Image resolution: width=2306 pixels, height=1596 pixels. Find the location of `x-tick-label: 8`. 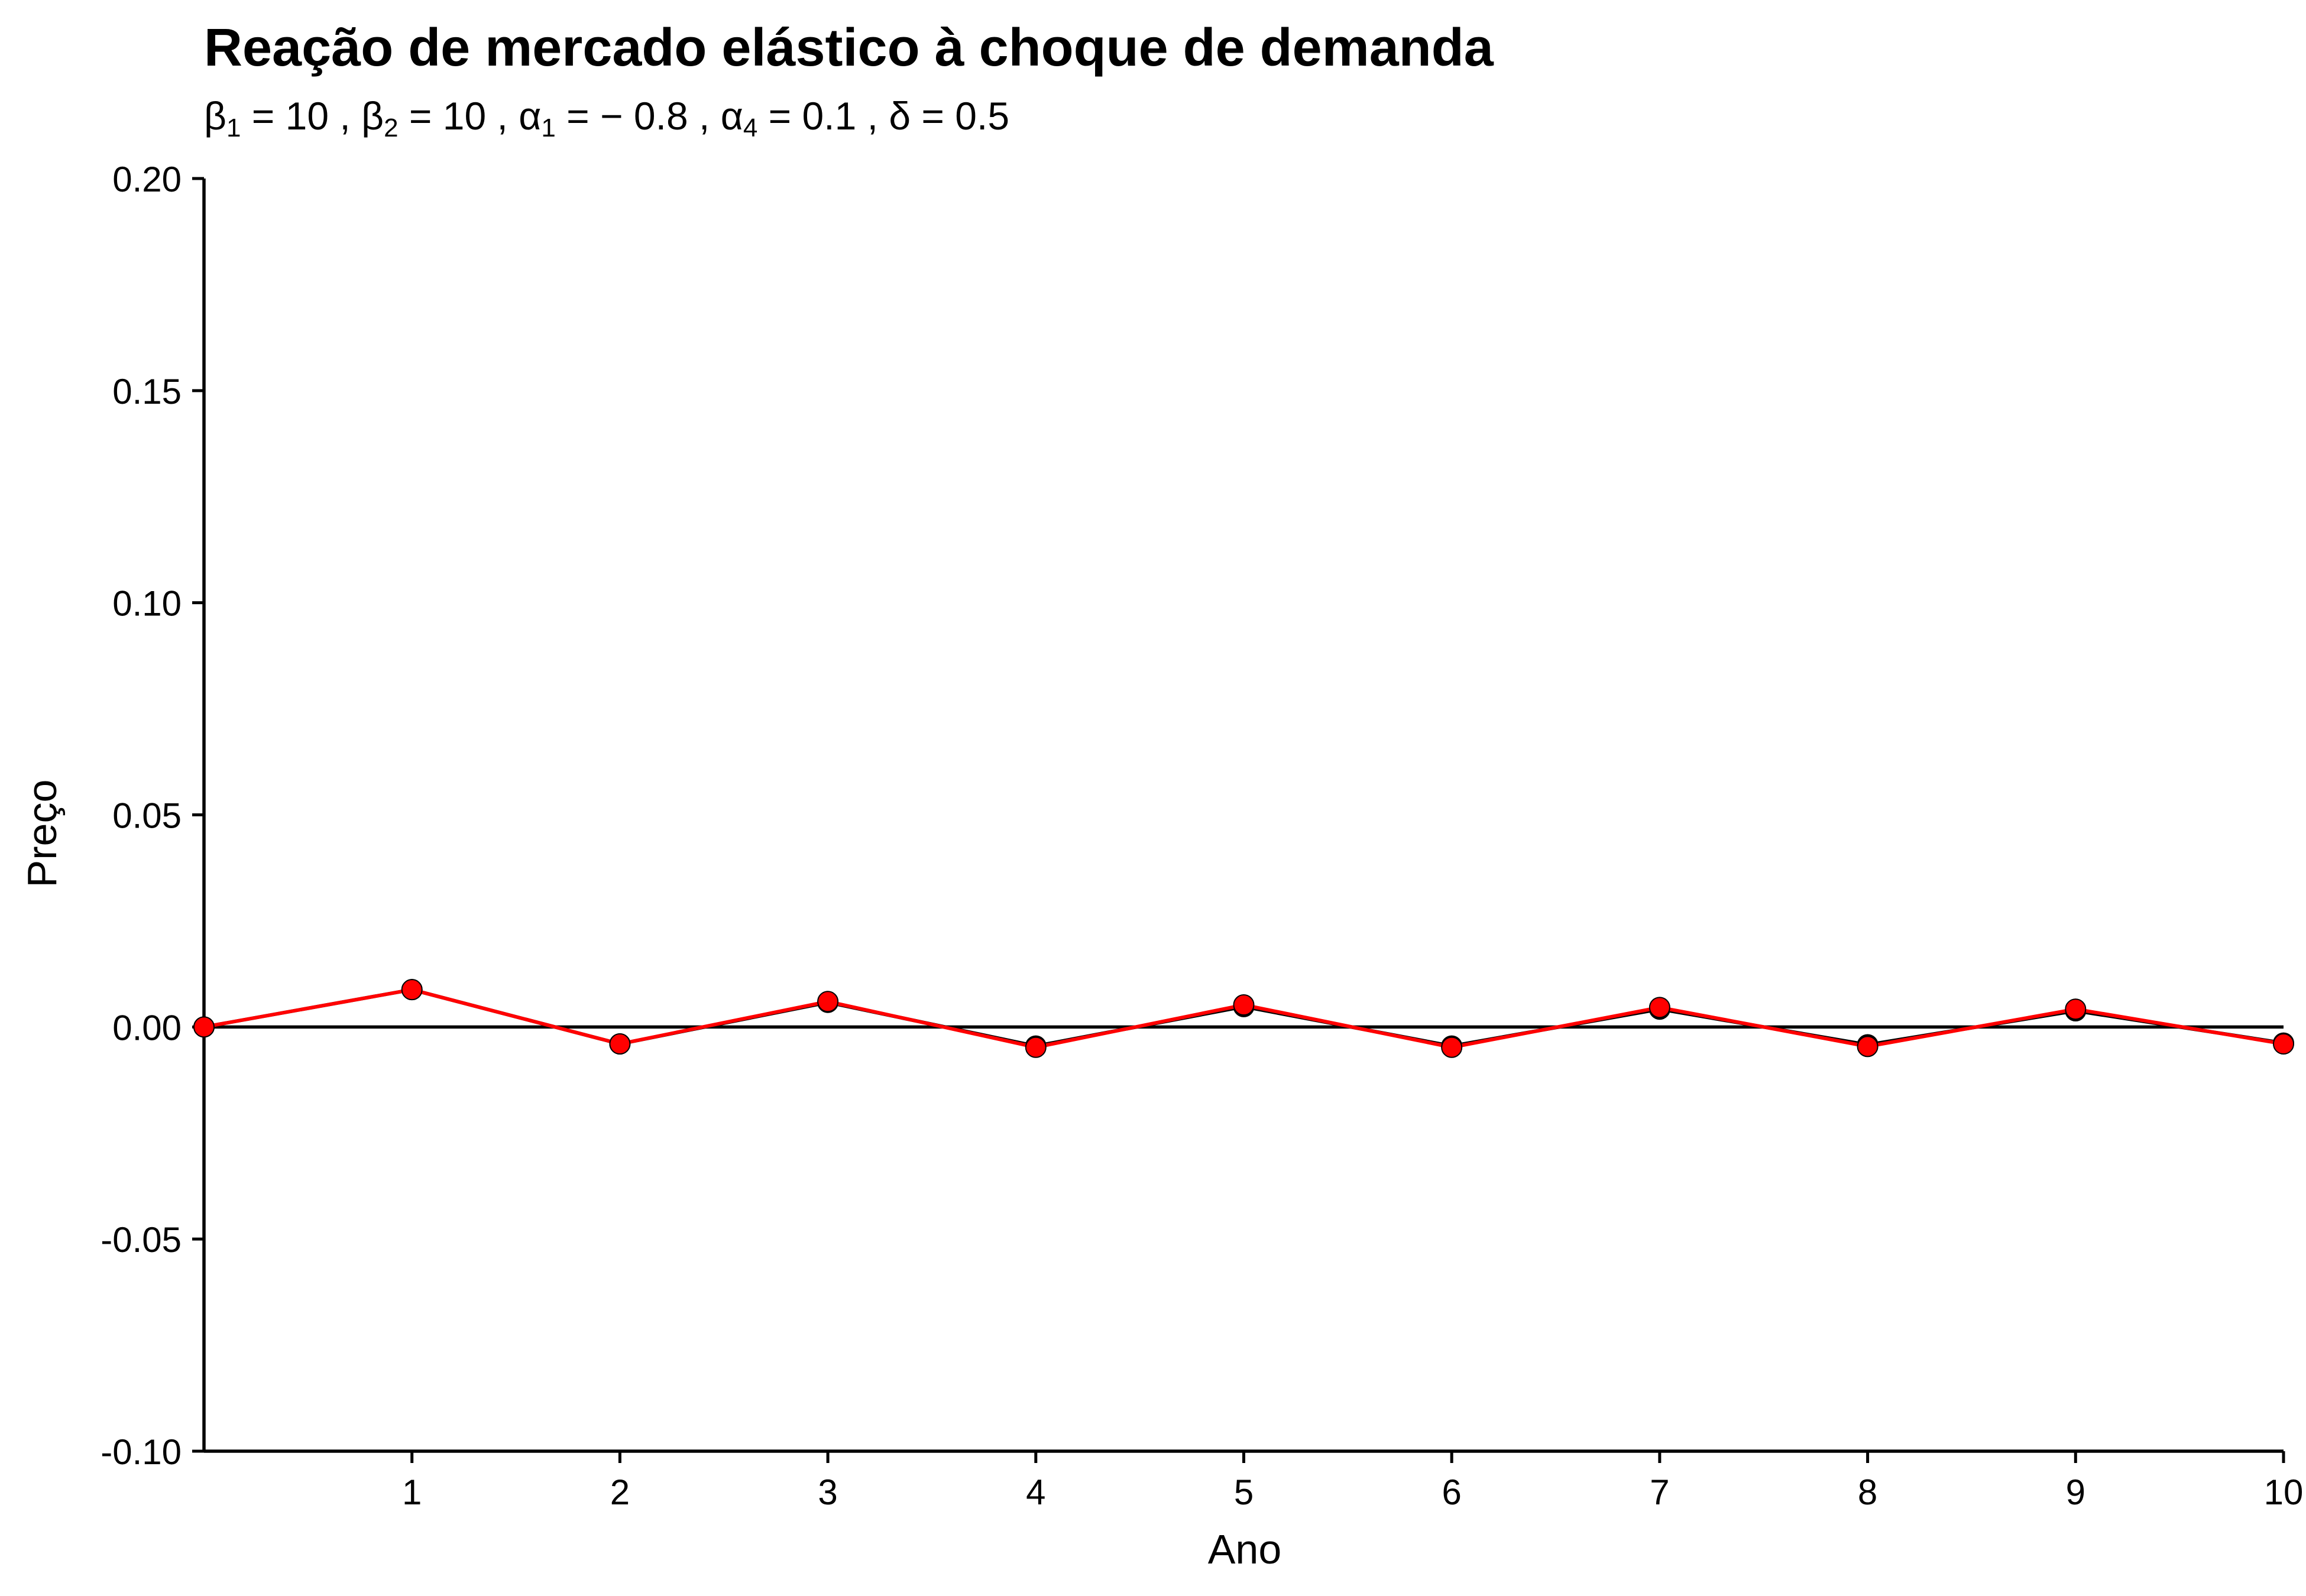

x-tick-label: 8 is located at coordinates (1867, 1492).